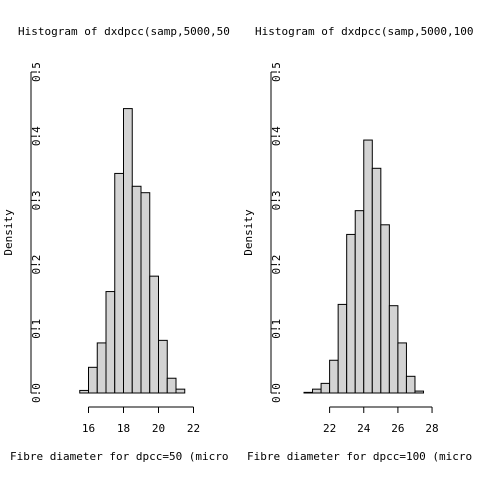 This screenshot has height=480, width=480. What do you see at coordinates (124, 31) in the screenshot?
I see `chart-title: Histogram of dxdpcc(samp,5000,50` at bounding box center [124, 31].